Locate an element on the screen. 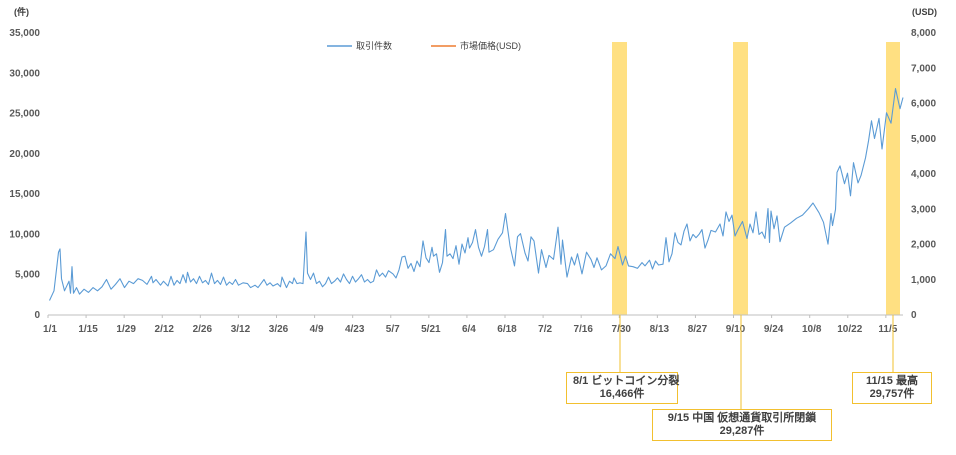  x-tick-label: 7/2 is located at coordinates (545, 329).